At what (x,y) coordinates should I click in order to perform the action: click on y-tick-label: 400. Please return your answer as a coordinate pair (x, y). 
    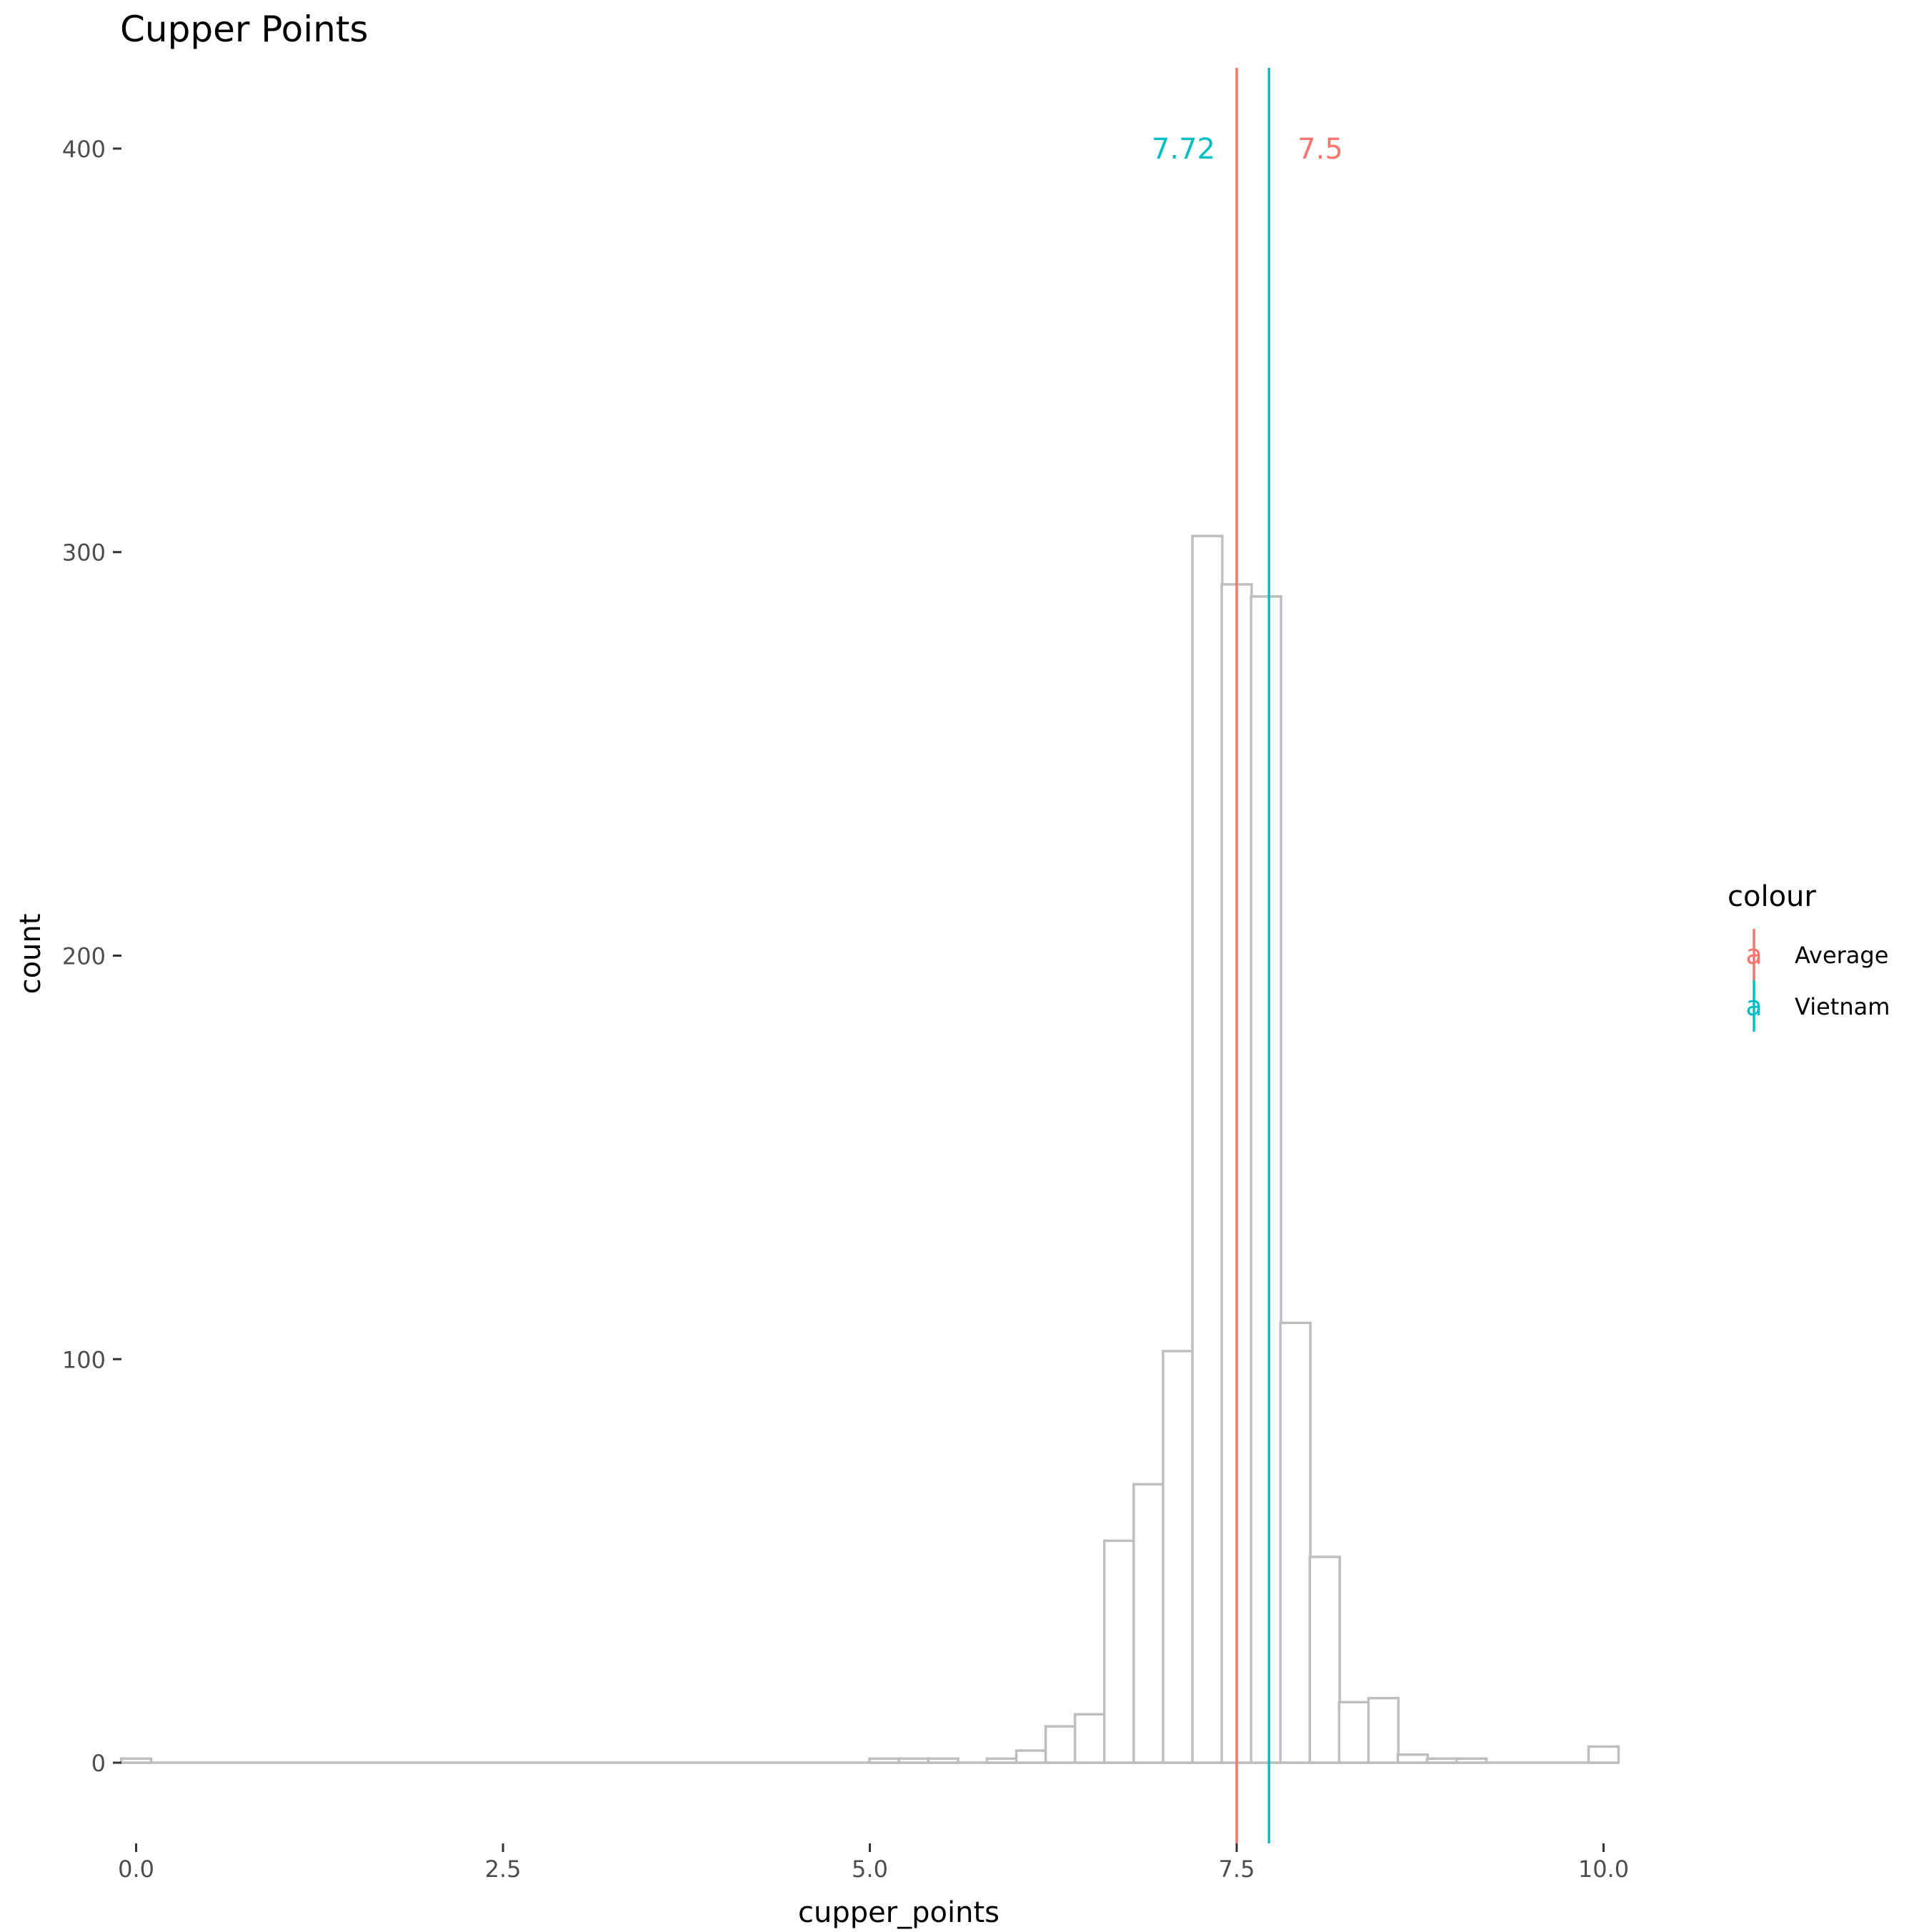
    Looking at the image, I should click on (84, 149).